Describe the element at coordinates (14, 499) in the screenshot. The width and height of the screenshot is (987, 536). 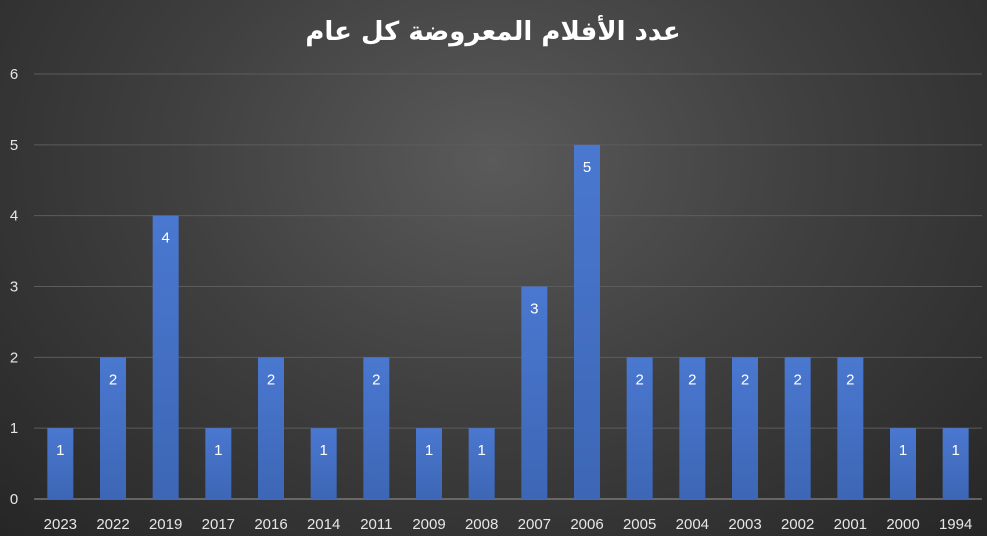
I see `y-tick-label: 0` at that location.